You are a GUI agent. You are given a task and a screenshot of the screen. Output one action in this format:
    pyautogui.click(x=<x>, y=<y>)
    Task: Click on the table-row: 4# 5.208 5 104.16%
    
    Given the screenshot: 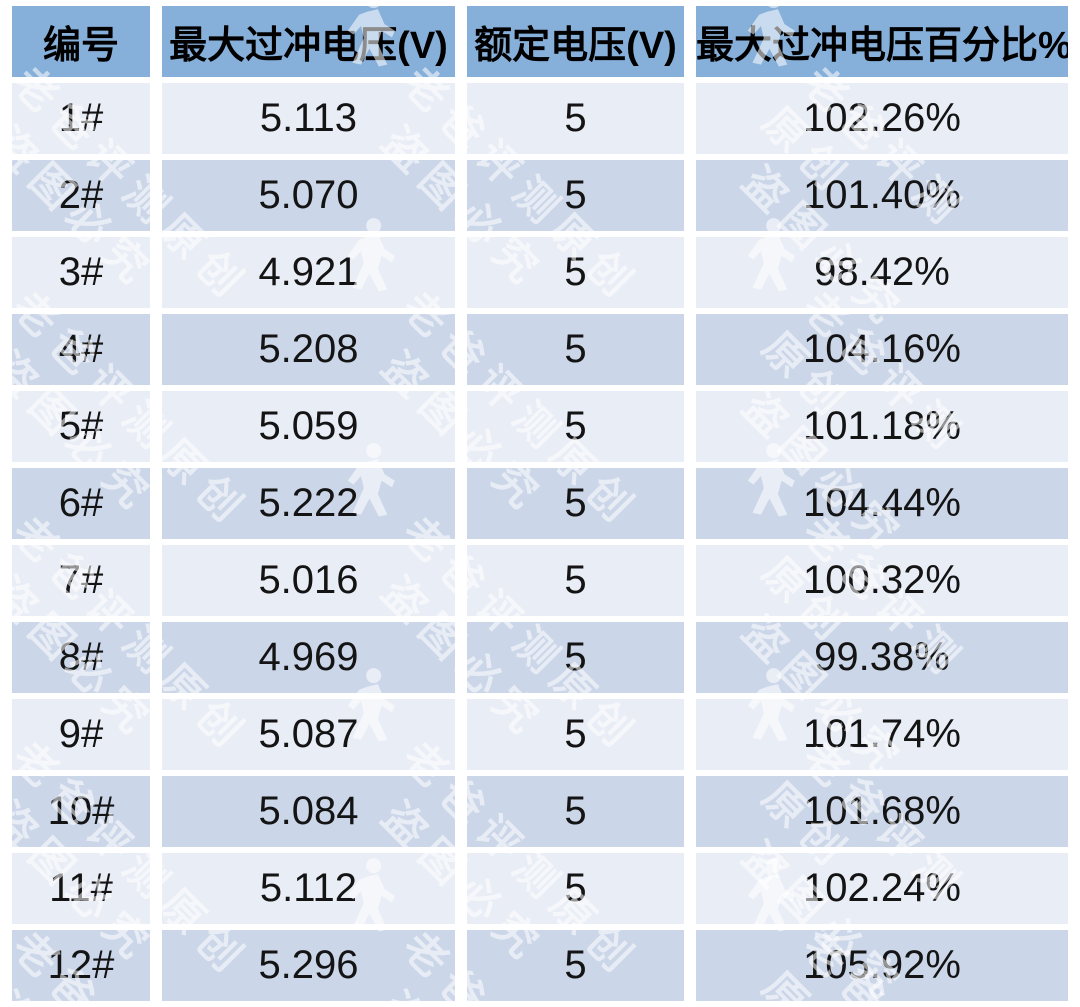 What is the action you would take?
    pyautogui.click(x=540, y=349)
    